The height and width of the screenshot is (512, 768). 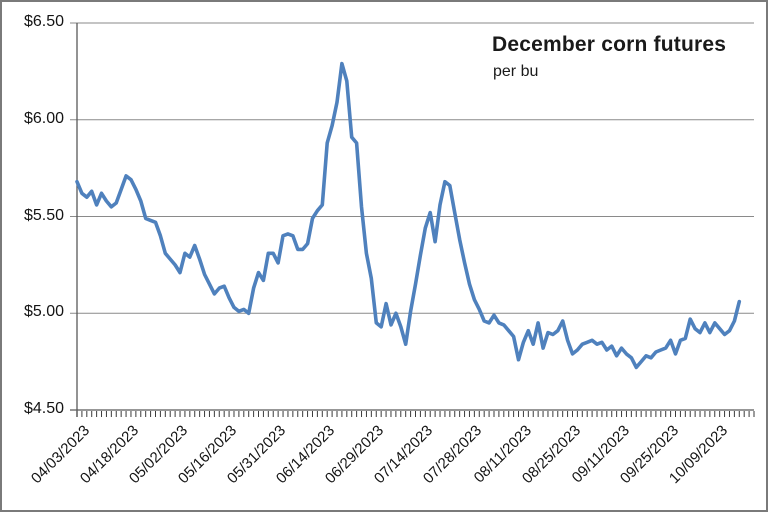 I want to click on chart-subtitle: per bu, so click(x=516, y=71).